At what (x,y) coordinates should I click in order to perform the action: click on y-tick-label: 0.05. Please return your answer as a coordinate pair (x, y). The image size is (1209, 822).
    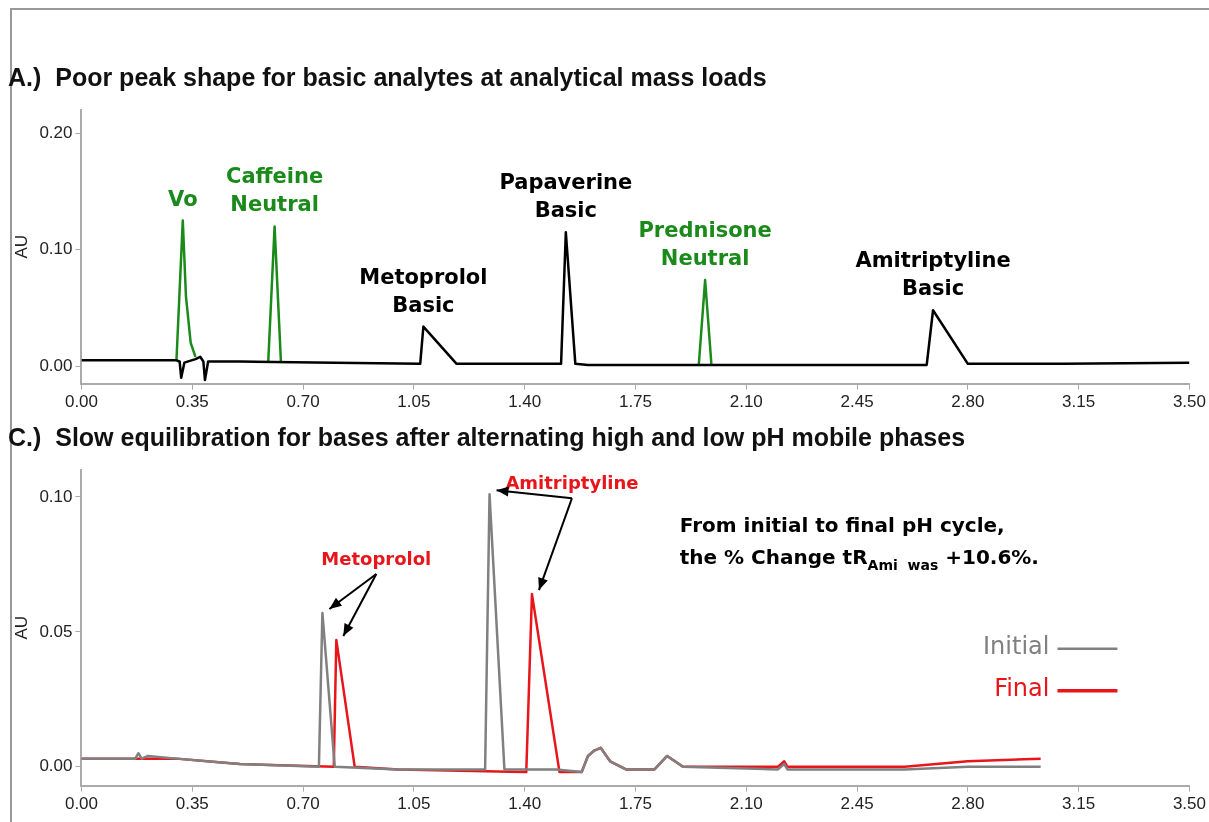
    Looking at the image, I should click on (56, 631).